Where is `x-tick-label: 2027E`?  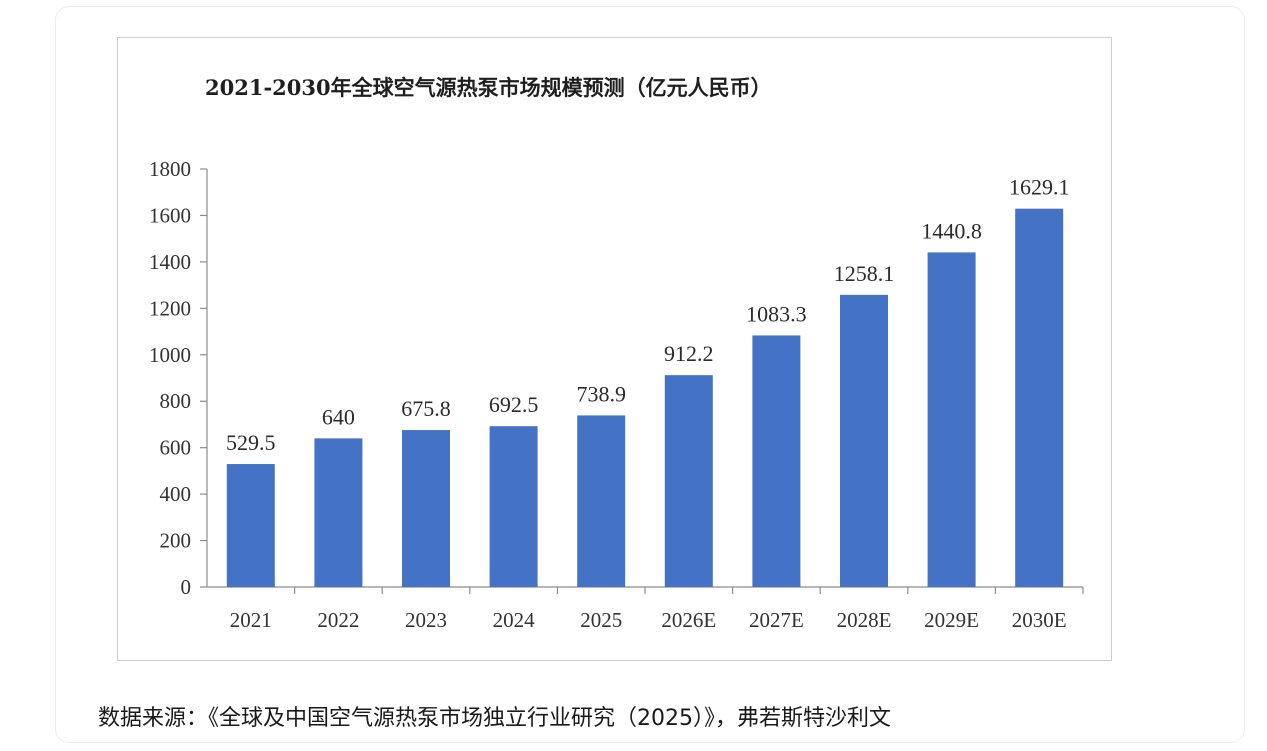 x-tick-label: 2027E is located at coordinates (776, 620).